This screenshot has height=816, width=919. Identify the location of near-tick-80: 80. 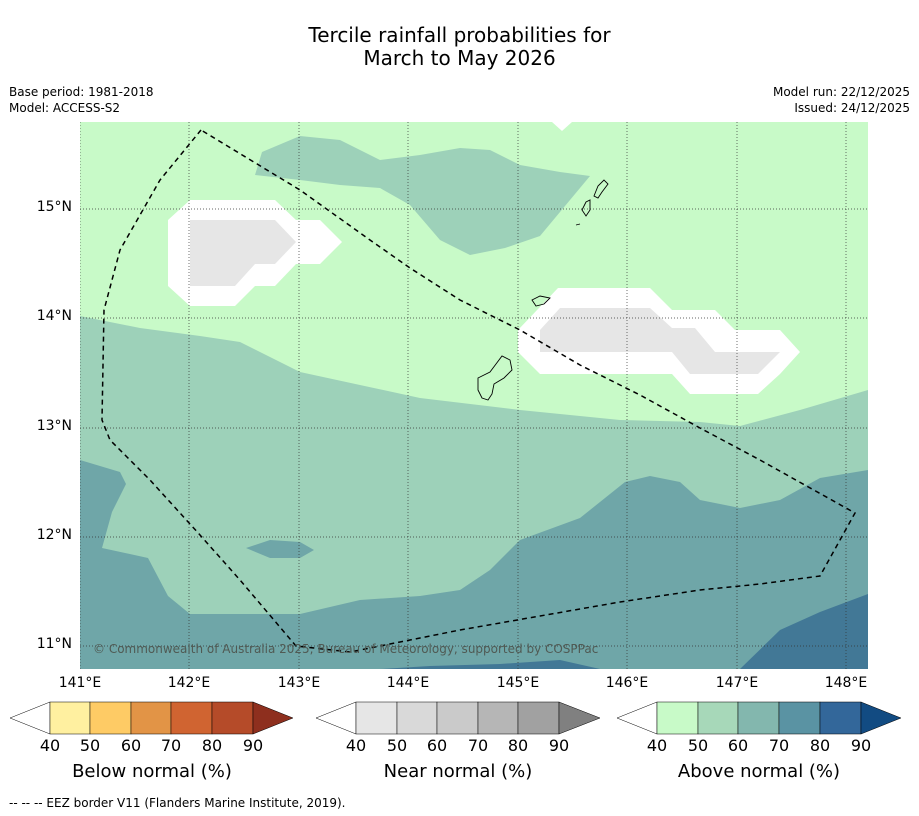
(518, 745).